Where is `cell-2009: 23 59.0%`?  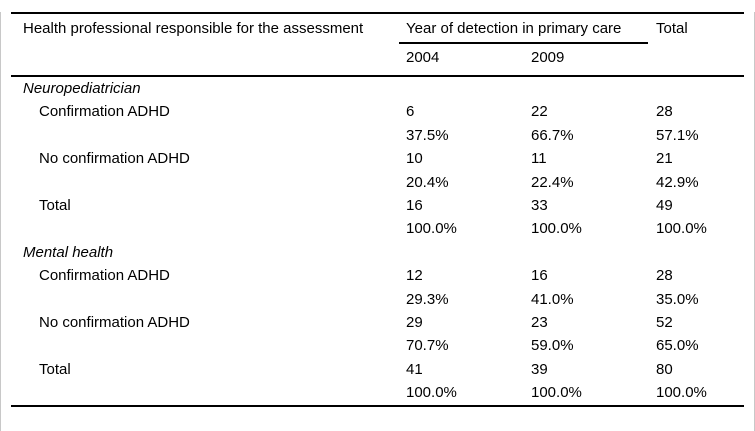
cell-2009: 23 59.0% is located at coordinates (593, 334).